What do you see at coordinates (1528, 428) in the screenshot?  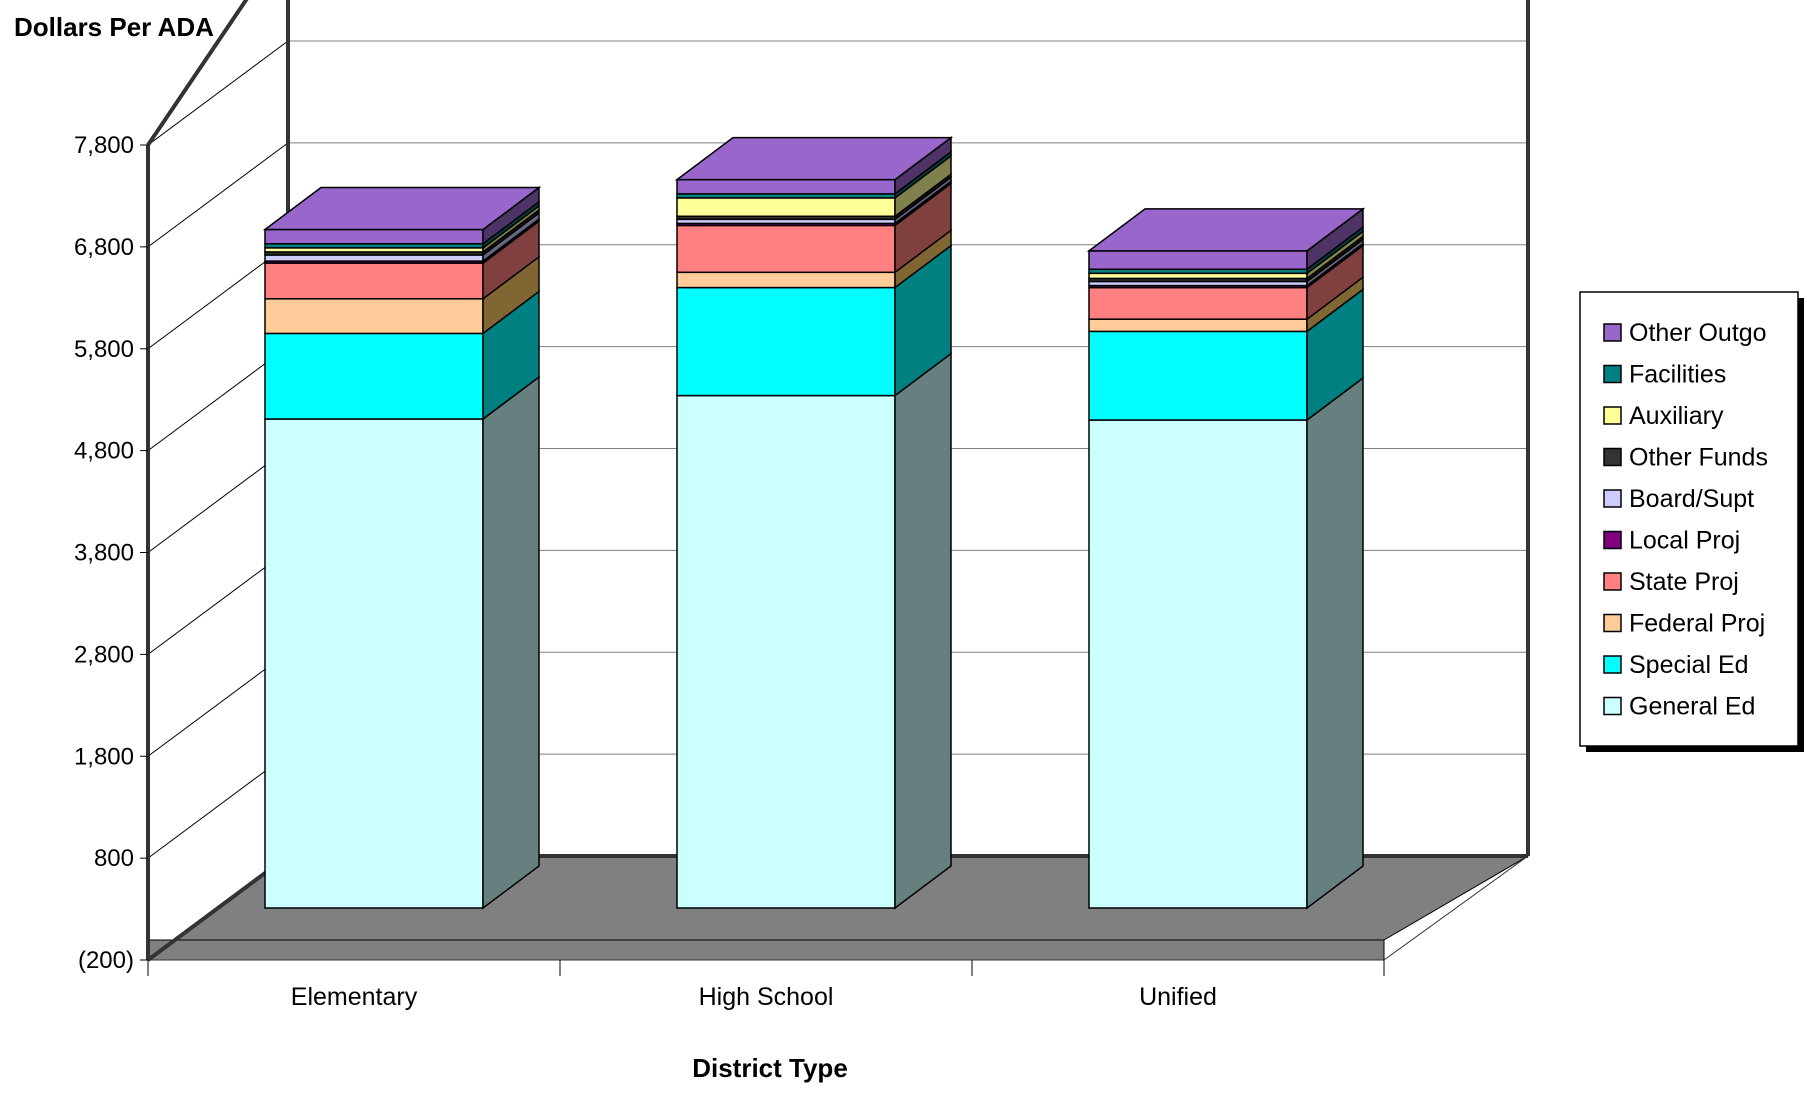 I see `back-wall-edge` at bounding box center [1528, 428].